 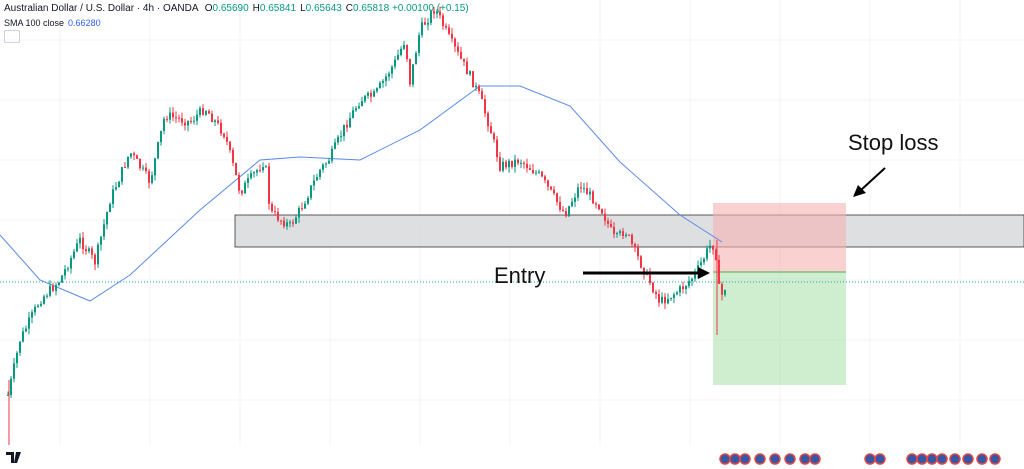 I want to click on event-icon, so click(x=725, y=459).